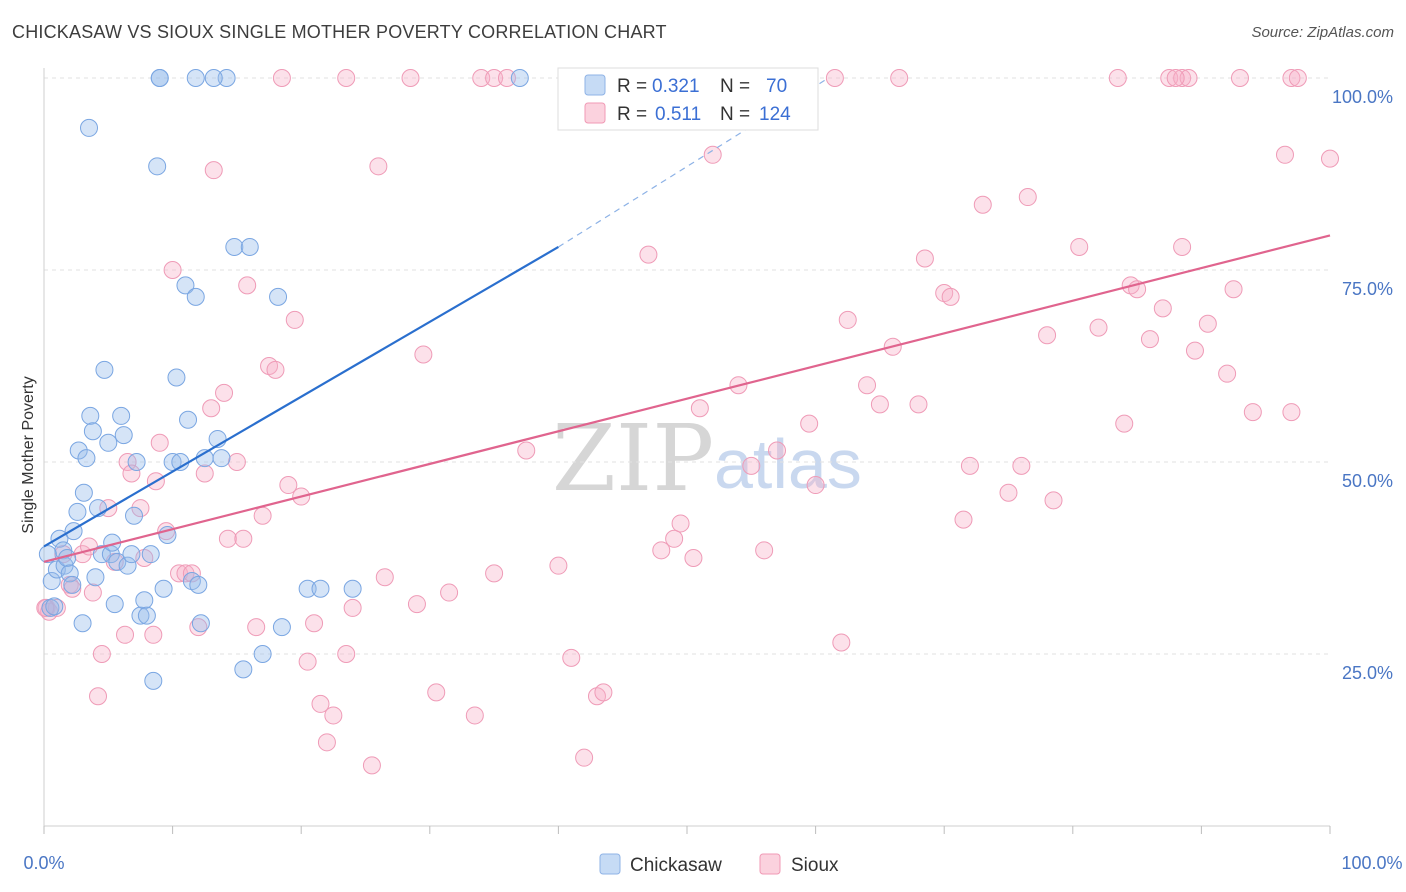  Describe the element at coordinates (43, 863) in the screenshot. I see `x-tick-label-min: 0.0%` at that location.